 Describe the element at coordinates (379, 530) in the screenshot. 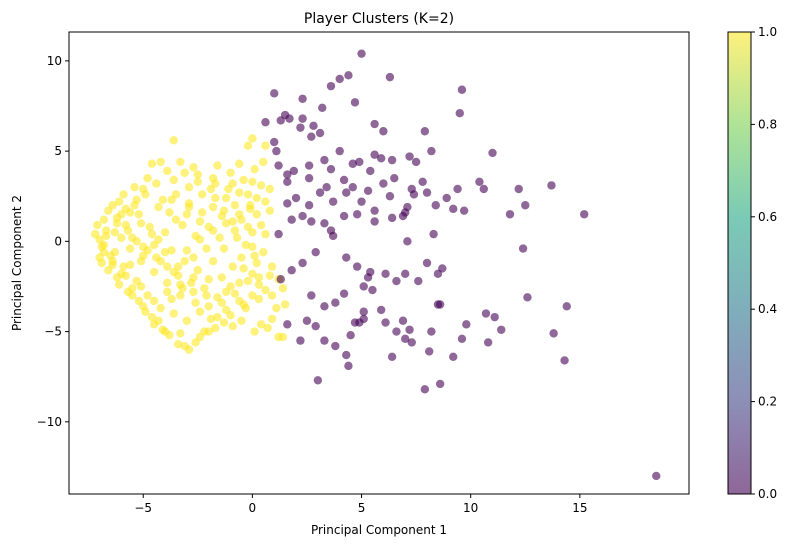

I see `x-axis-label: Principal Component 1` at that location.